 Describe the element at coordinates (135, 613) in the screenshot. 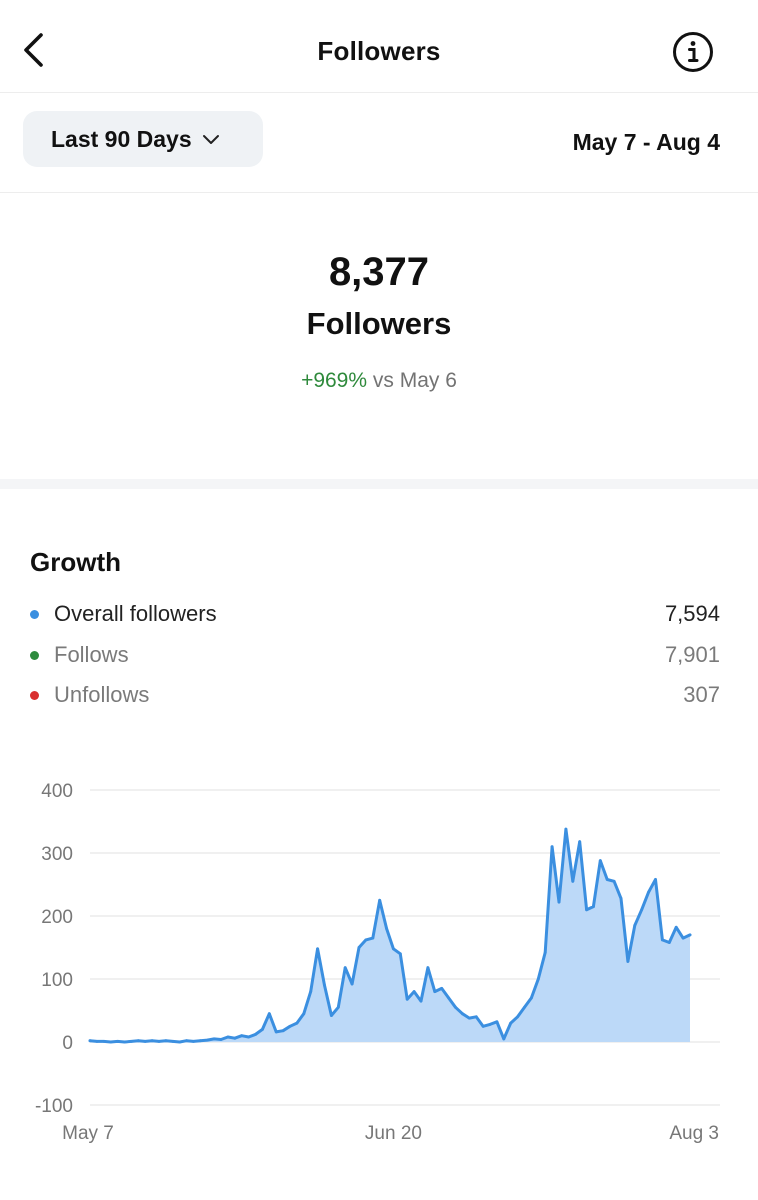

I see `legend-name-overall: Overall followers` at that location.